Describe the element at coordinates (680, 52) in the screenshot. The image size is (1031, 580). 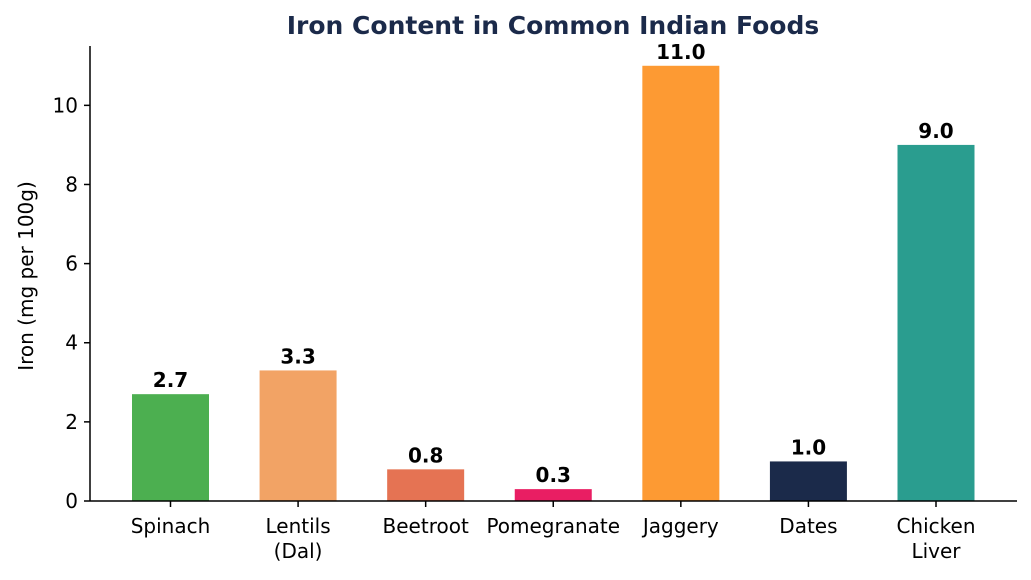
I see `bar-value-label-4: 11.0` at that location.